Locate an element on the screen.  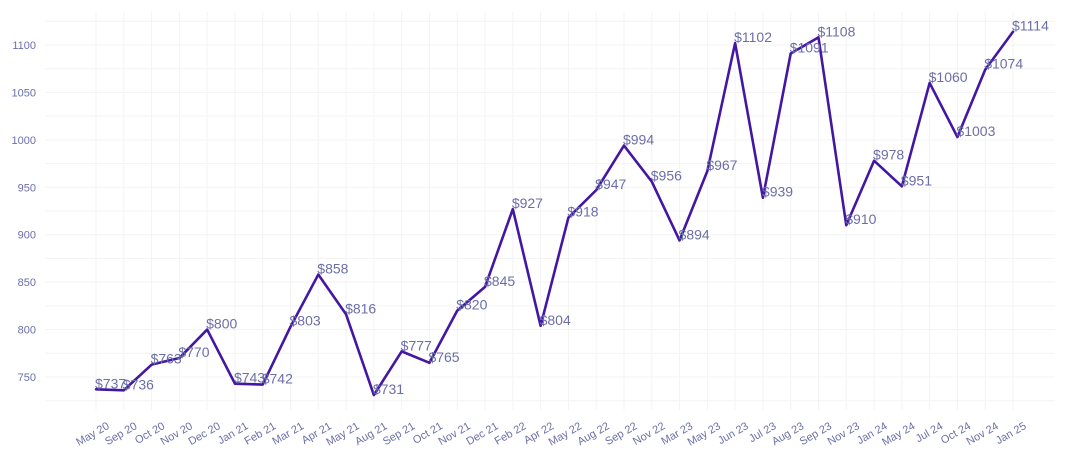
data-label: $1114 is located at coordinates (1030, 26).